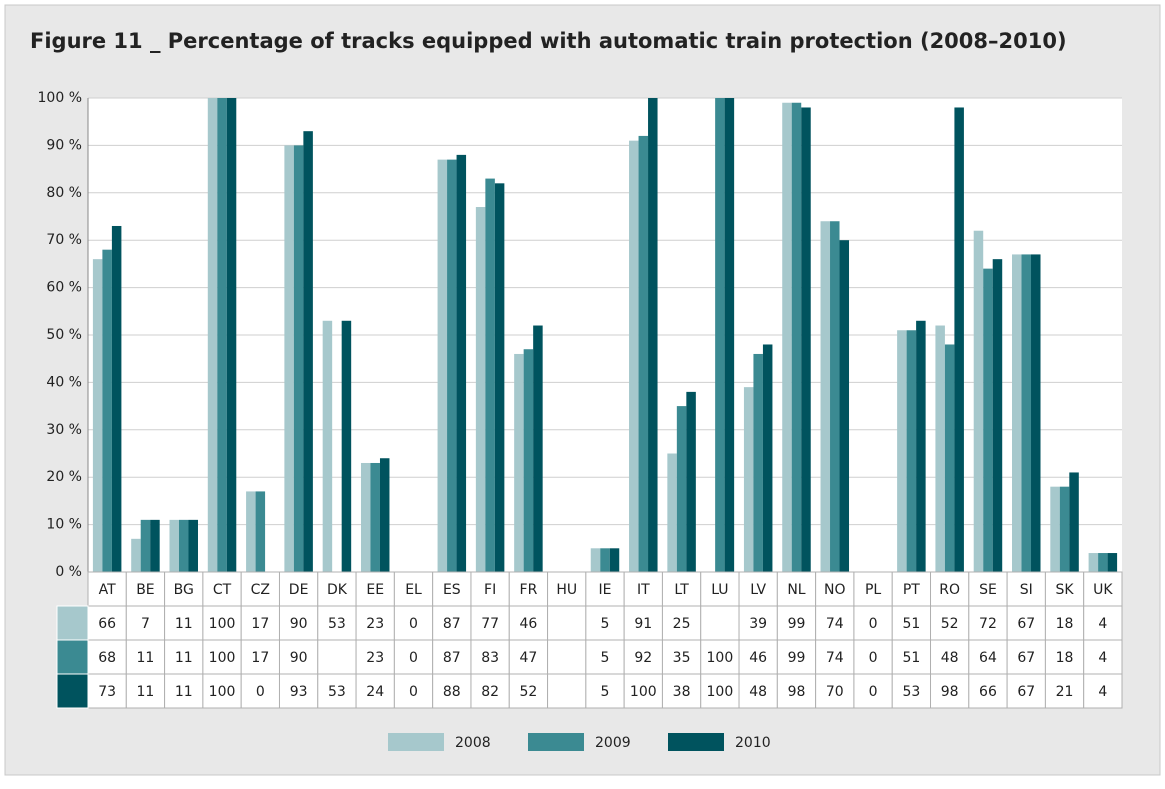  What do you see at coordinates (758, 590) in the screenshot?
I see `x-tick-label: LV` at bounding box center [758, 590].